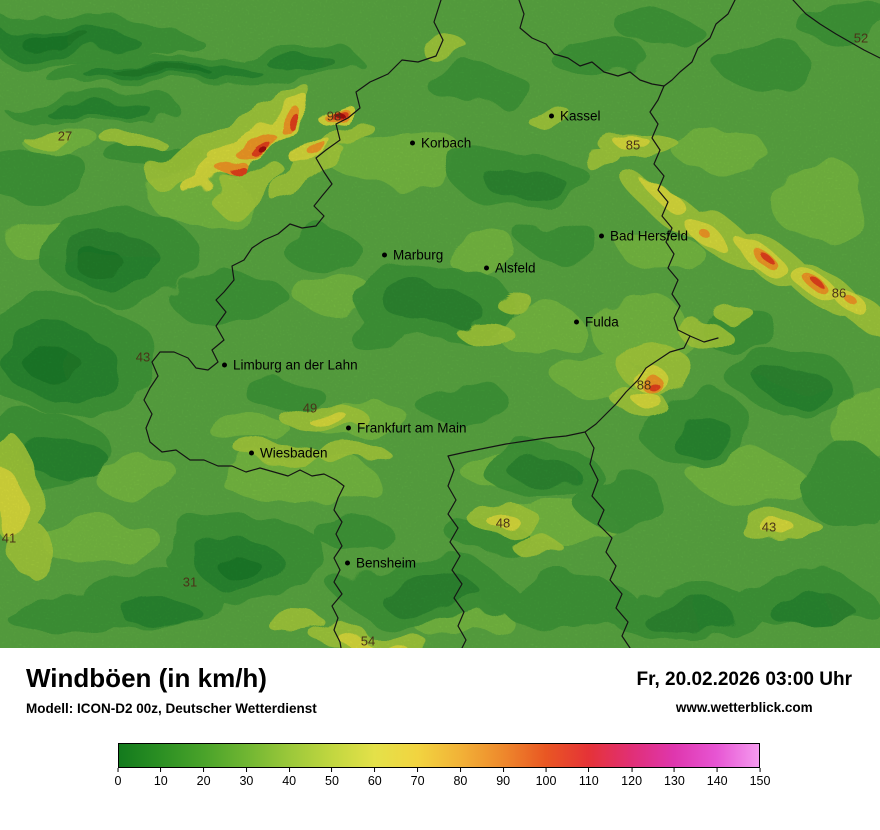  What do you see at coordinates (295, 365) in the screenshot?
I see `city-label: Limburg an der Lahn` at bounding box center [295, 365].